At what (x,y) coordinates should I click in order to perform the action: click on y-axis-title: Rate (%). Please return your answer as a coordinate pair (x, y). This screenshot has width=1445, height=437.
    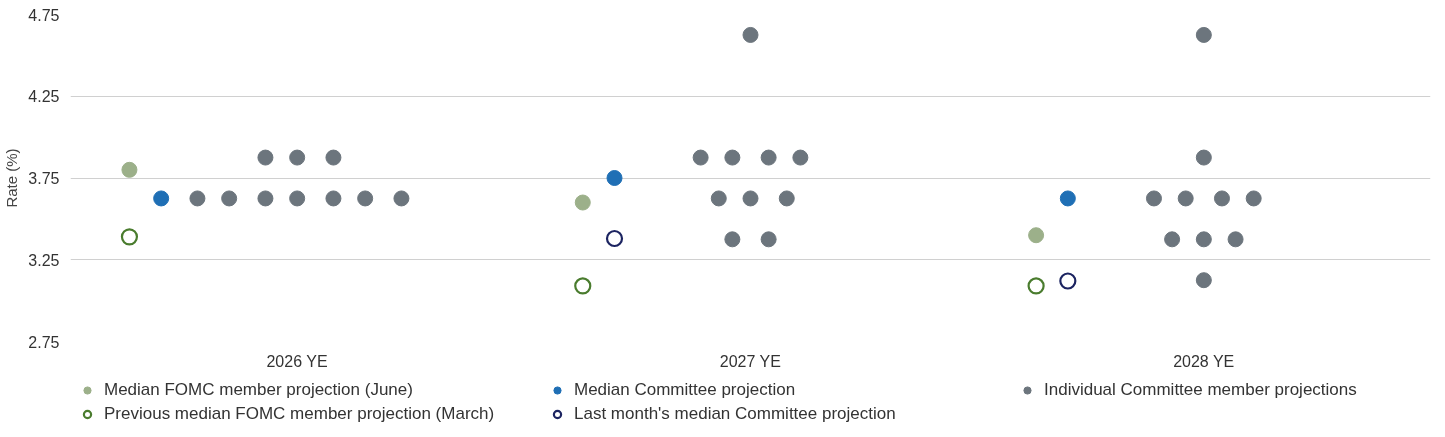
    Looking at the image, I should click on (12, 178).